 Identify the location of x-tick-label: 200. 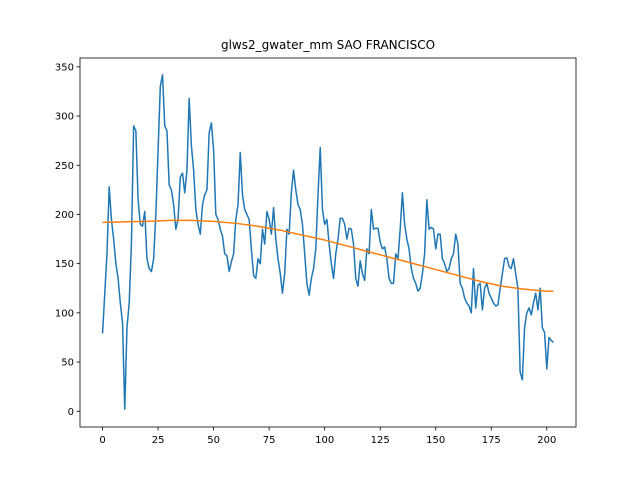
(546, 440).